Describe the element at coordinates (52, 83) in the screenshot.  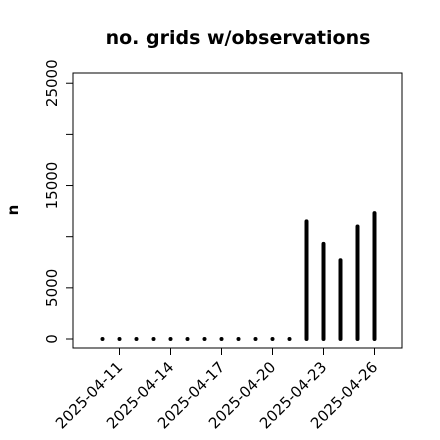
I see `y-tick-label: 25000` at that location.